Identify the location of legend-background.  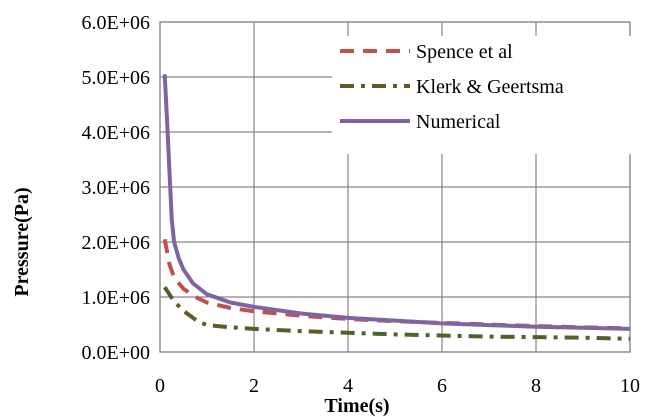
(487, 95).